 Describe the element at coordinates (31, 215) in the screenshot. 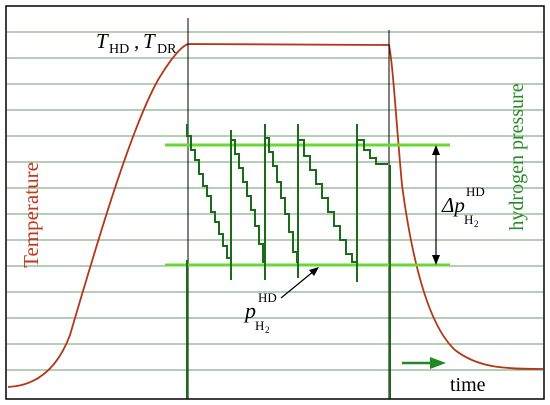

I see `temperature-axis-label: Temperature` at that location.